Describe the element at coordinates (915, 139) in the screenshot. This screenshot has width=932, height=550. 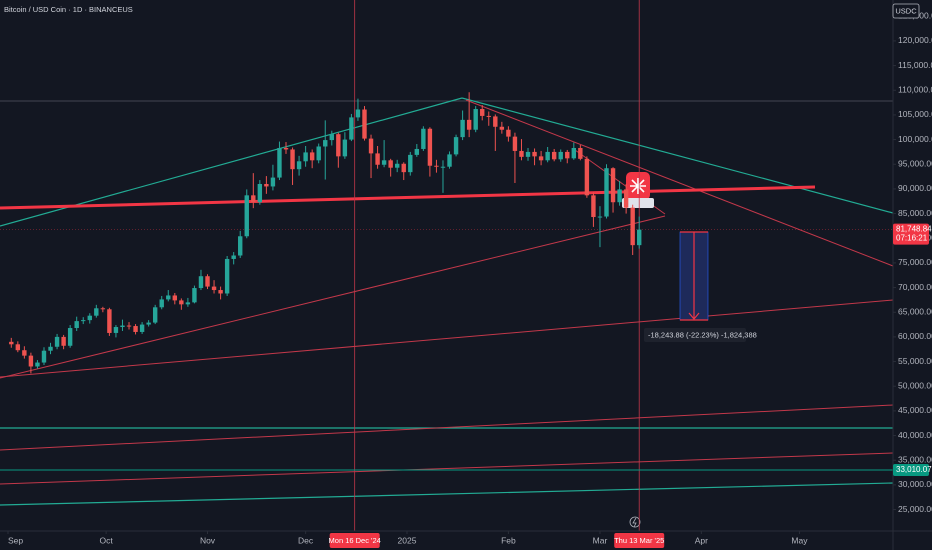
I see `y-tick-label: 100,000.00` at that location.